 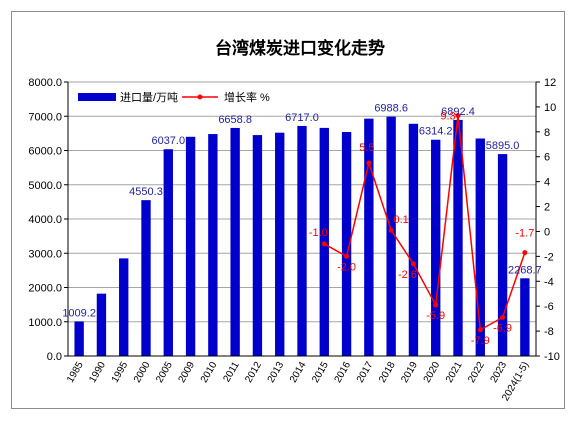 What do you see at coordinates (209, 372) in the screenshot?
I see `x-tick-label: 2010` at bounding box center [209, 372].